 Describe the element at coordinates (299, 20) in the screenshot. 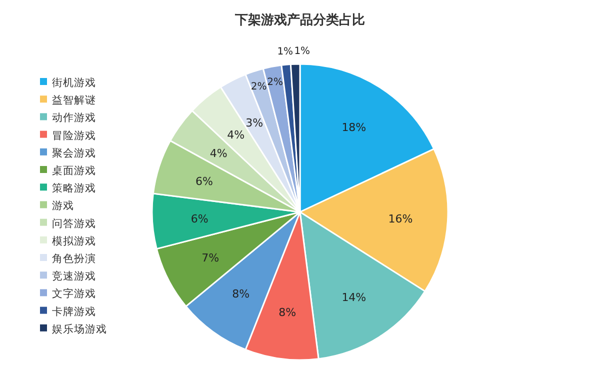

I see `chart-title: 下架游戏产品分类占比` at that location.